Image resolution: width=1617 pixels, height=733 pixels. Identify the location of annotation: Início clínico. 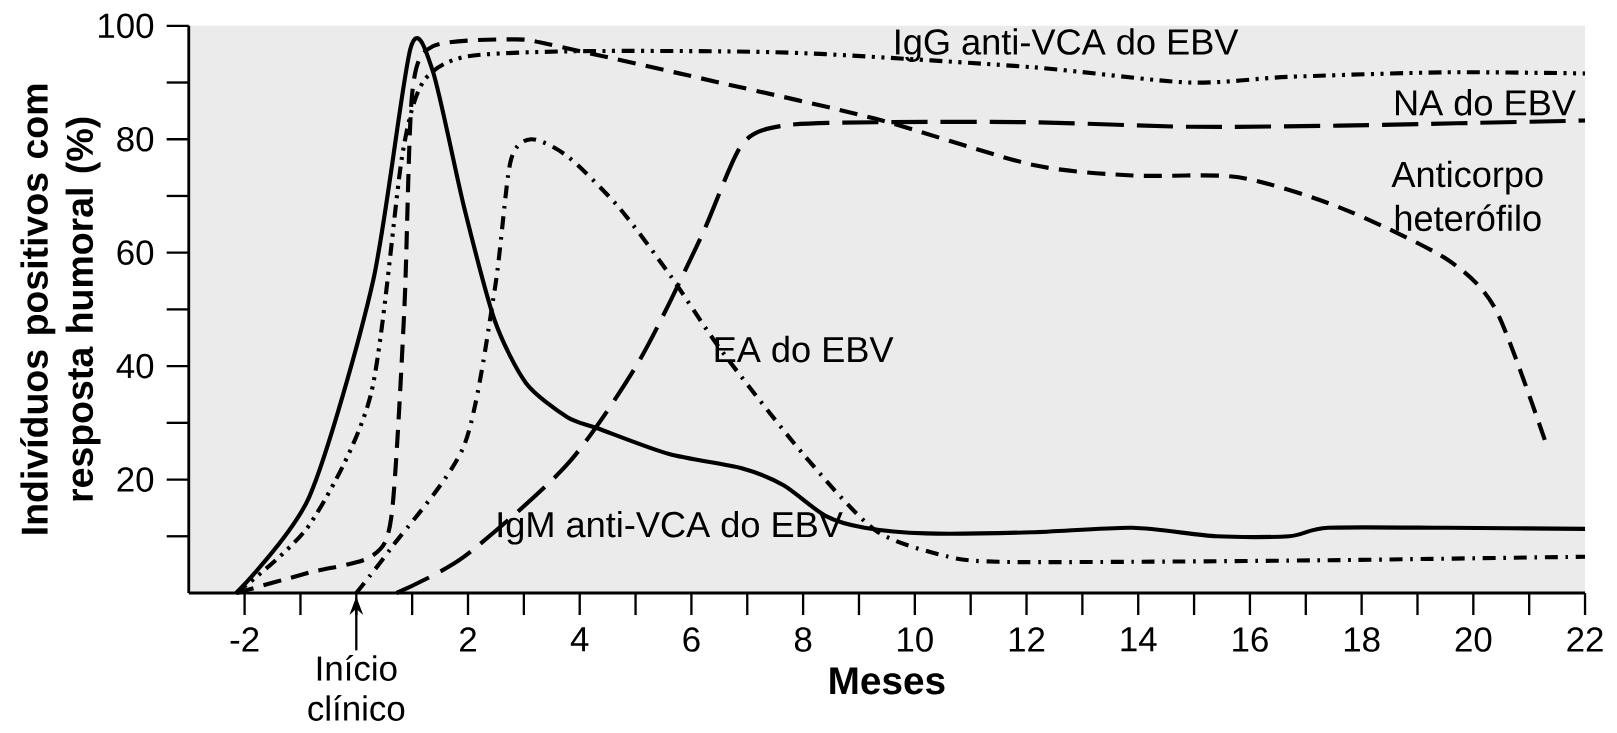
(356, 687).